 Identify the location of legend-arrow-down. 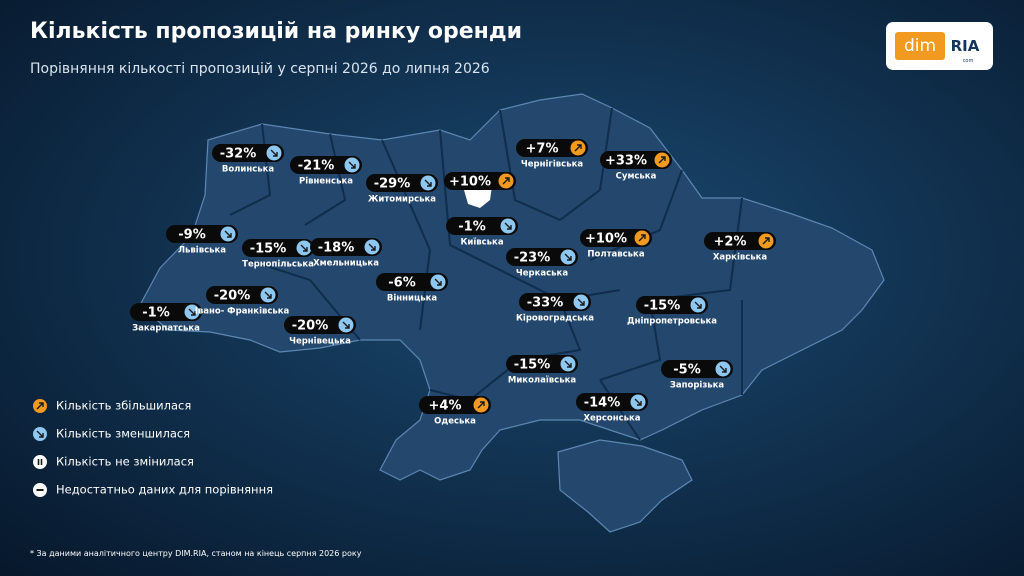
(40, 434).